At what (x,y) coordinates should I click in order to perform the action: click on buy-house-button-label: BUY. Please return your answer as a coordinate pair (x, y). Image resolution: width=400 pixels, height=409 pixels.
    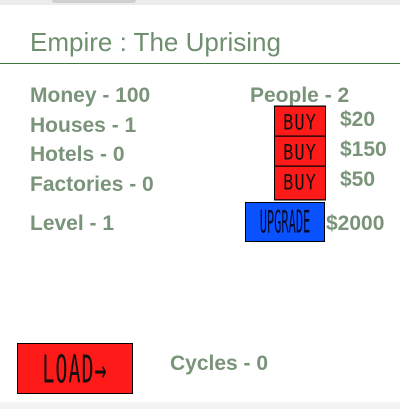
    Looking at the image, I should click on (300, 123).